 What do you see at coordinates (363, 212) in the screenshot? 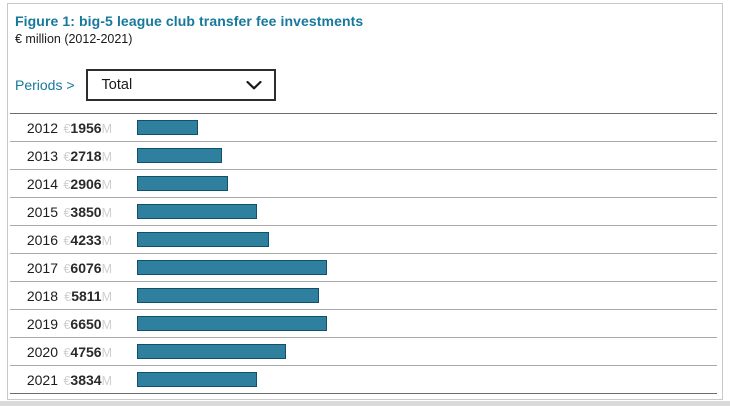
I see `table-row: 2015 €3850M` at bounding box center [363, 212].